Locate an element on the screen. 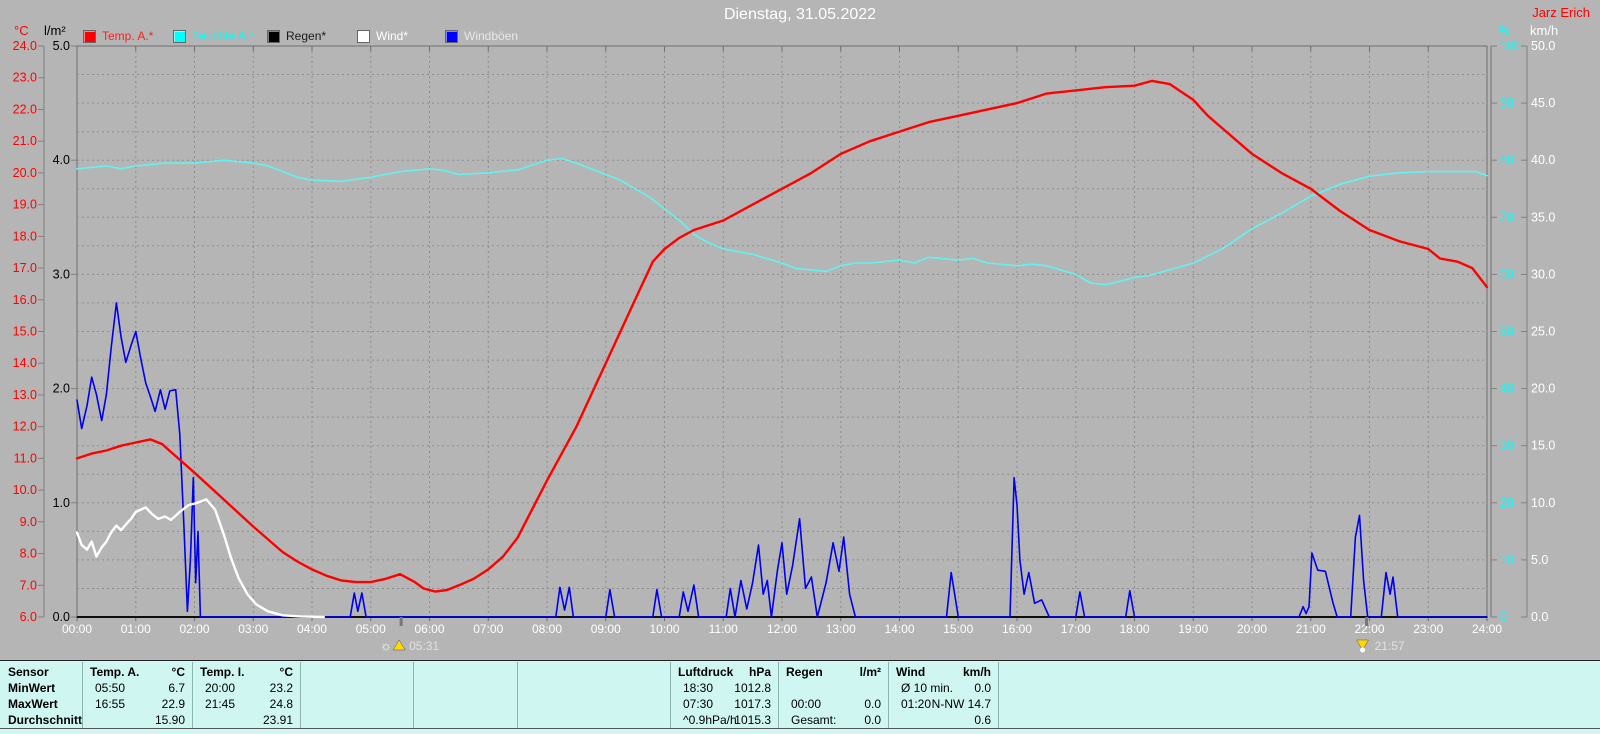 The image size is (1600, 734). legend-item-0: Temp. A.* is located at coordinates (118, 36).